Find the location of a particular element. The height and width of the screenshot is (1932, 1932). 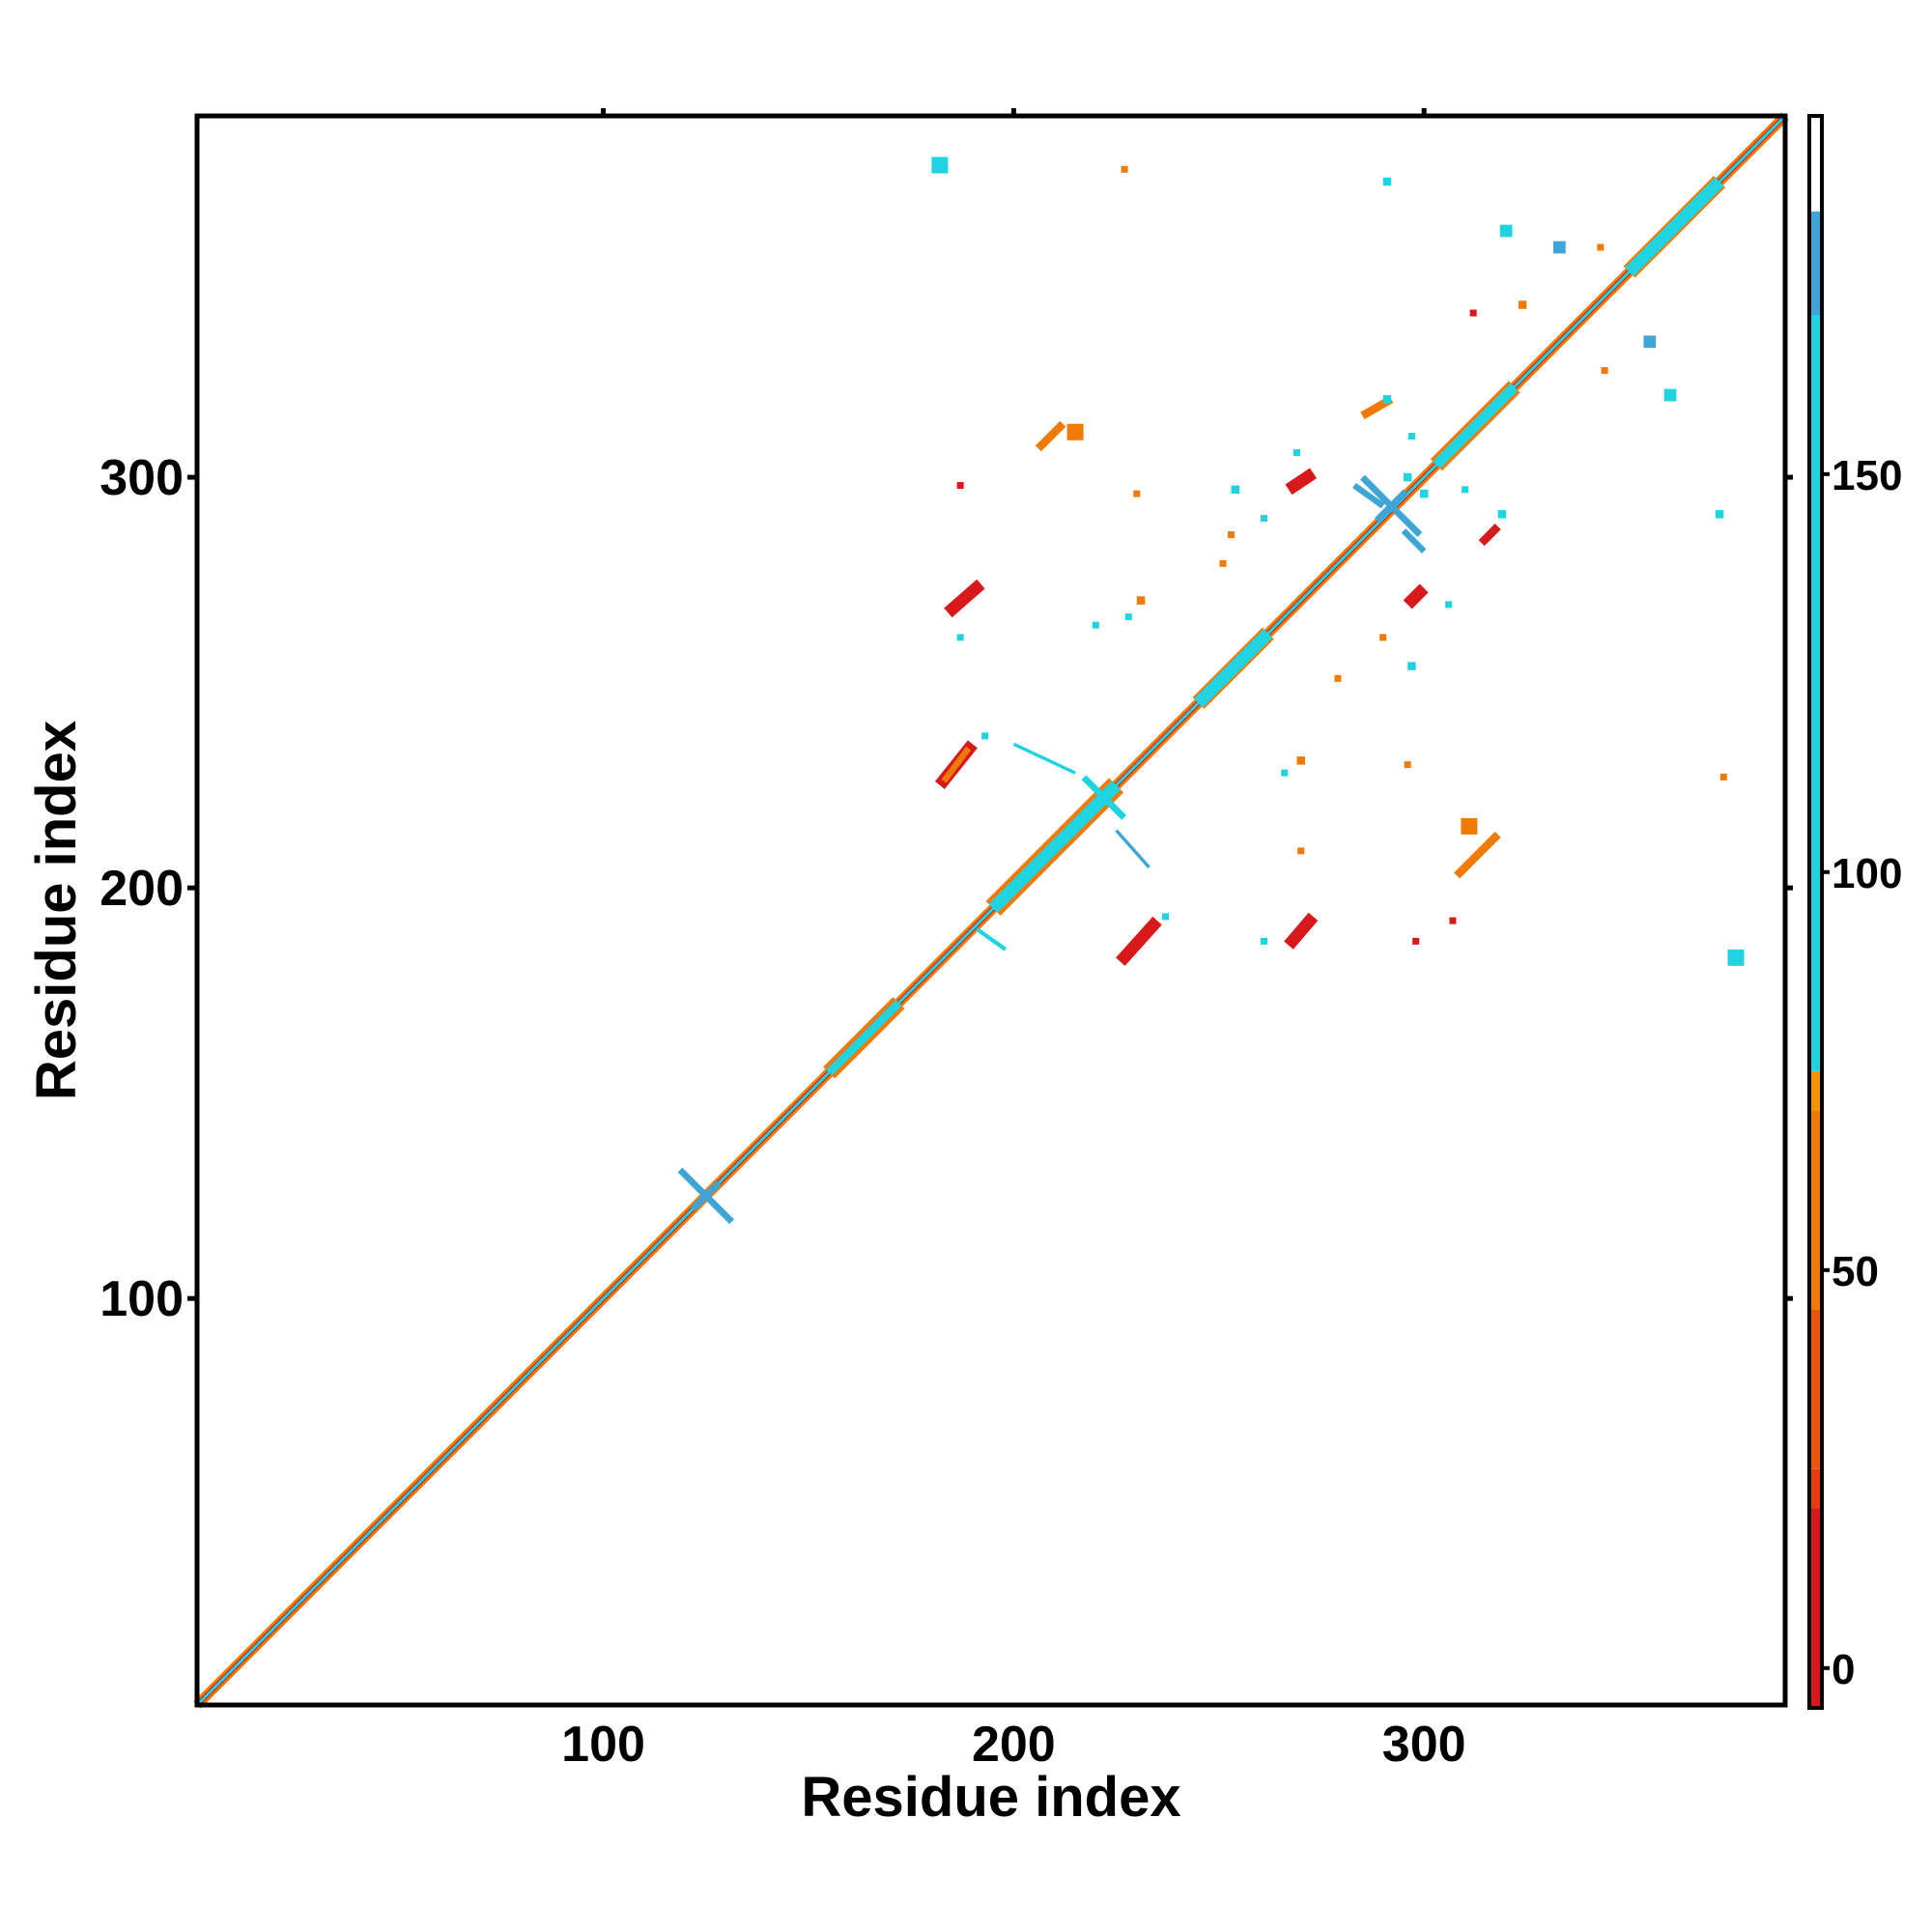

colorbar-tick-label: 0 is located at coordinates (1843, 1669).